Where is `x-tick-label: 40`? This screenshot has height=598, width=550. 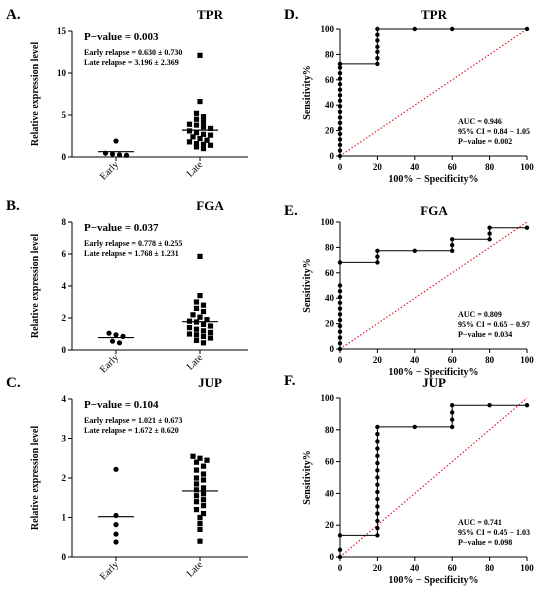 x-tick-label: 40 is located at coordinates (415, 360).